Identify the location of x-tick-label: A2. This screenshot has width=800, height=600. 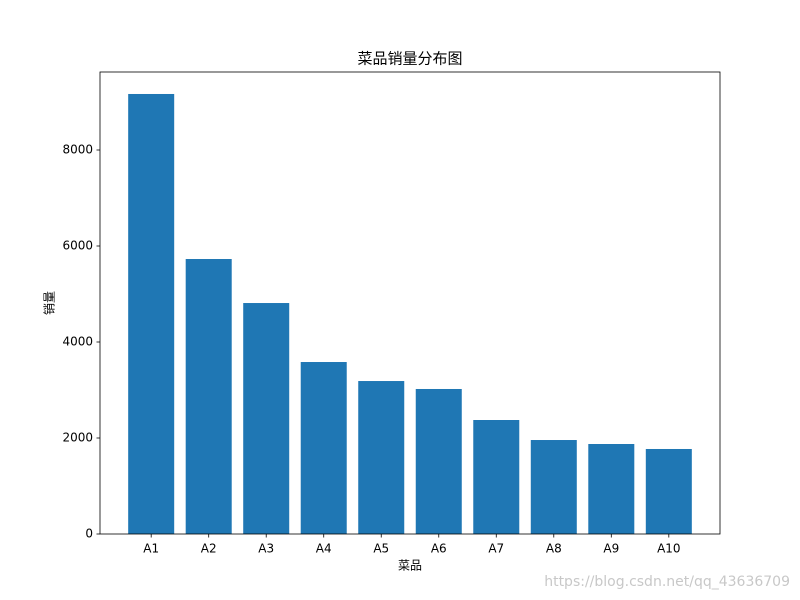
(209, 549).